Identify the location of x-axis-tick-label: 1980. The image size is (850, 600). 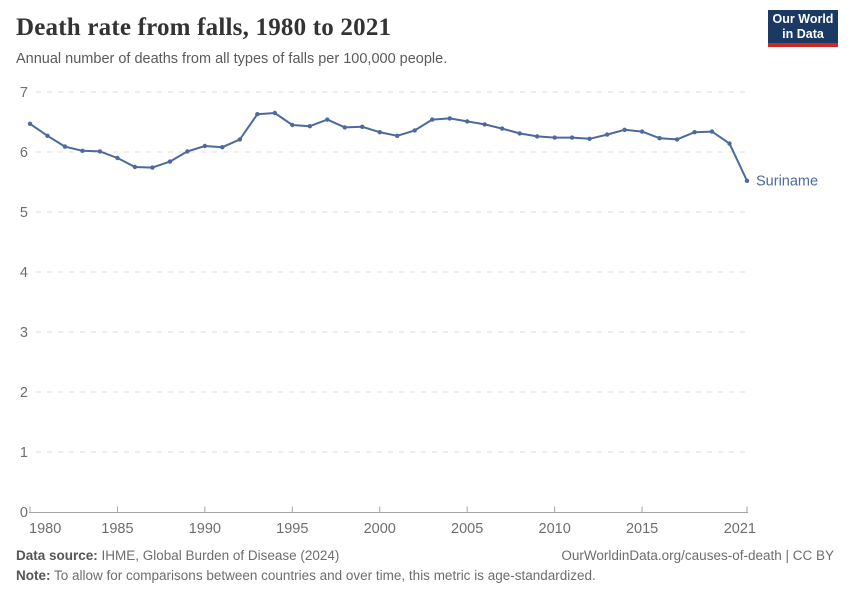
(45, 529).